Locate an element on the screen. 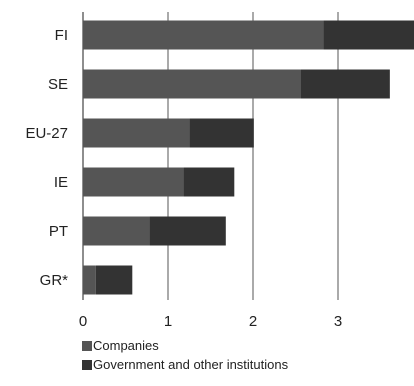  bar-companies-FI is located at coordinates (203, 35).